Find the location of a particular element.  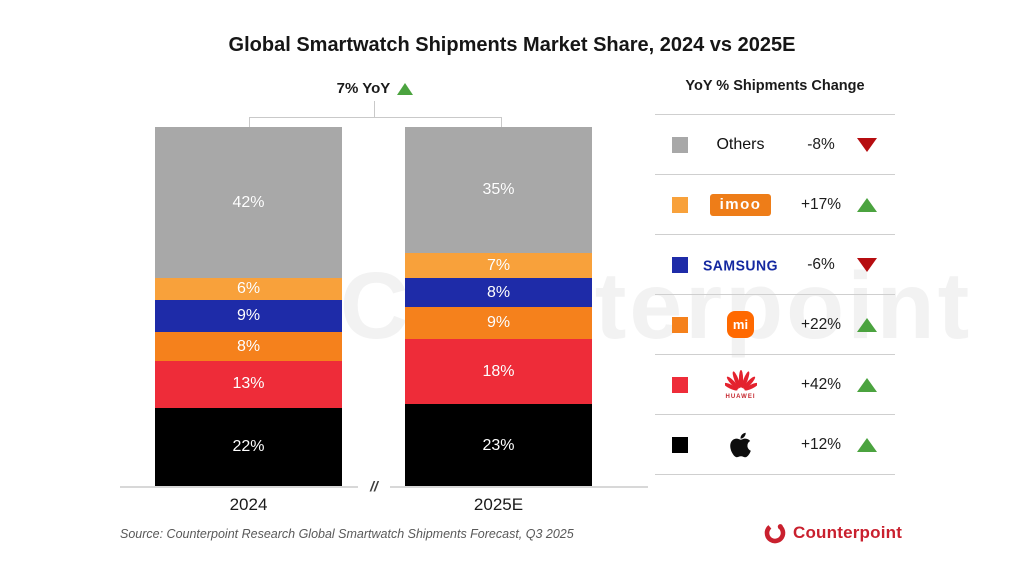

bar-segment-value: 13% is located at coordinates (248, 384).